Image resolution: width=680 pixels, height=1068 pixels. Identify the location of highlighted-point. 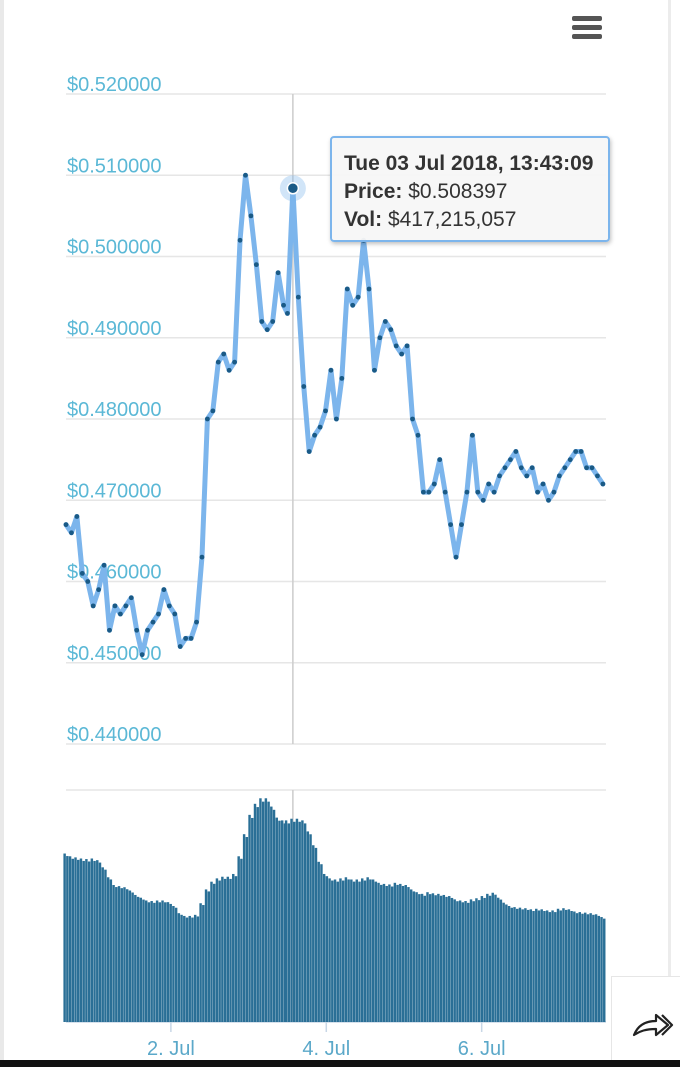
(293, 188).